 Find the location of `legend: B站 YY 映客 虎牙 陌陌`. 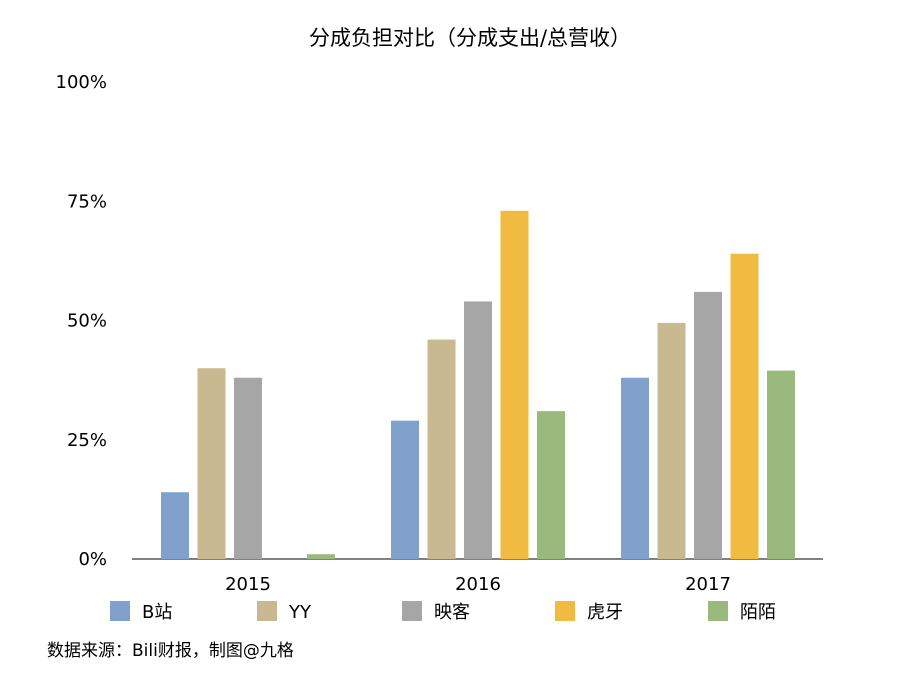

legend: B站 YY 映客 虎牙 陌陌 is located at coordinates (443, 612).